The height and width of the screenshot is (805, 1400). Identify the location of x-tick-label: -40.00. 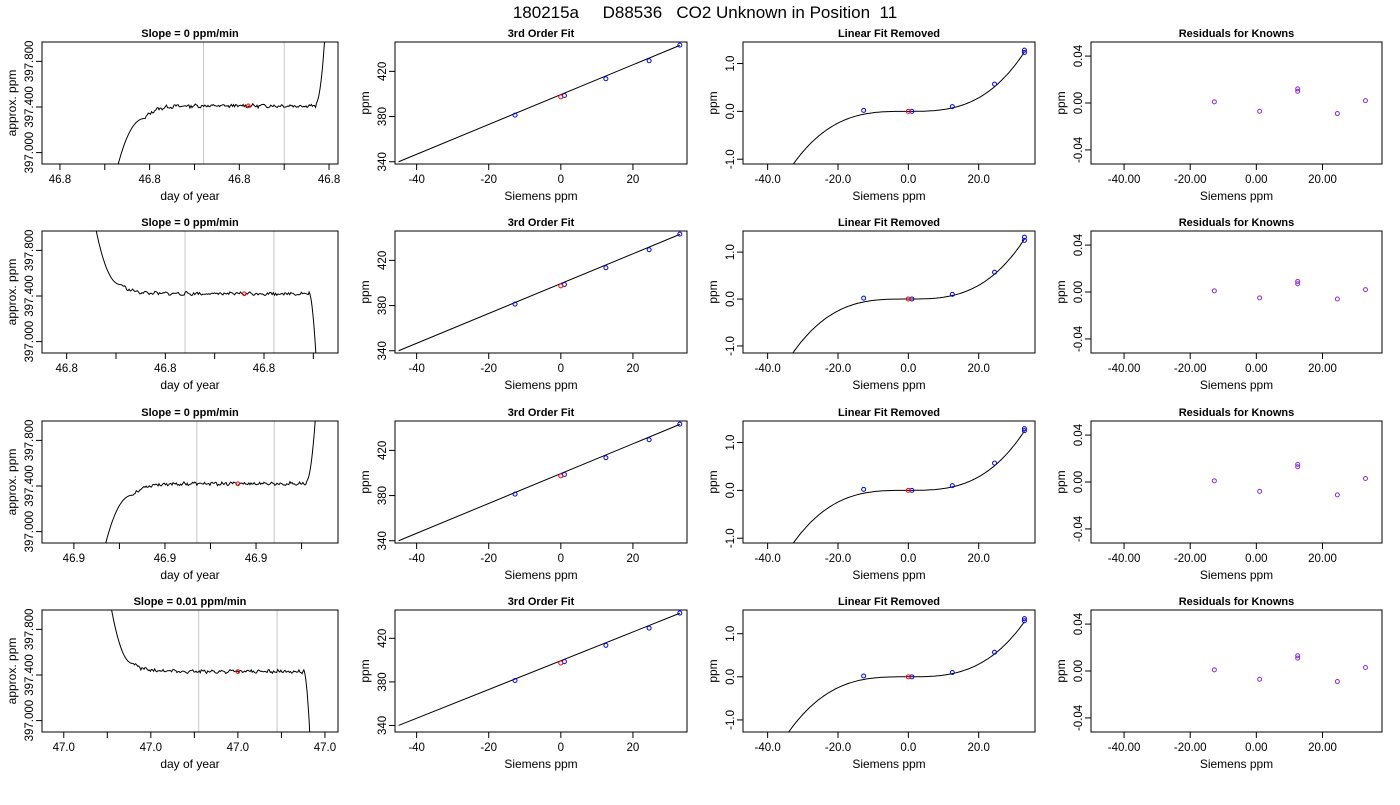
(1124, 559).